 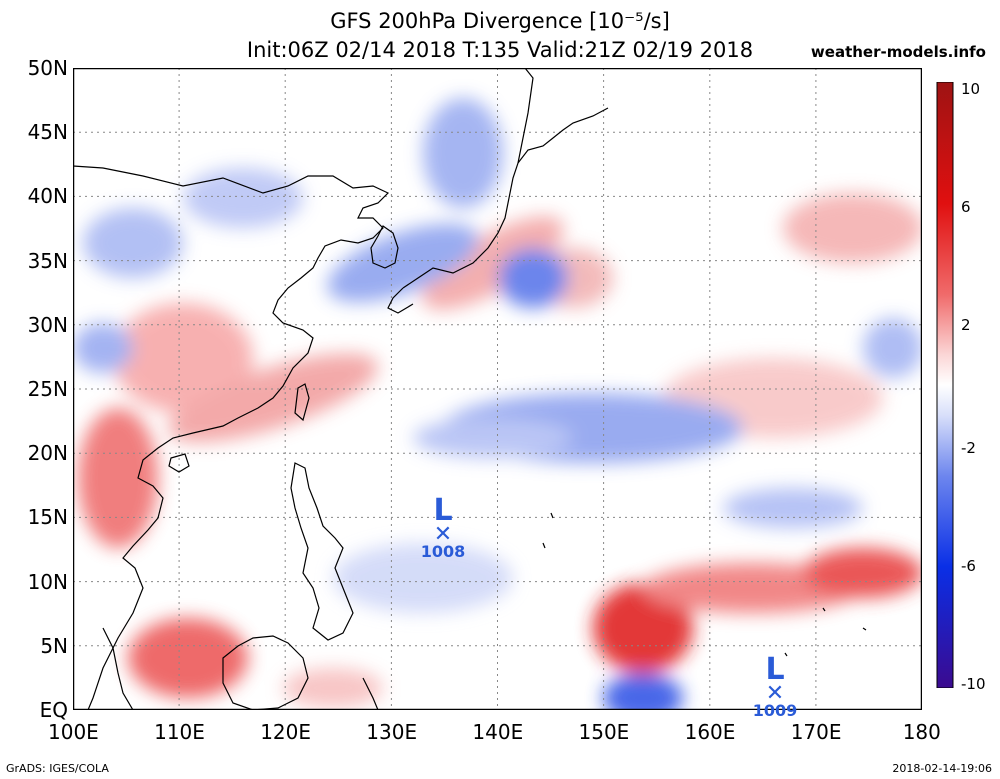 I want to click on low-pressure-marker: L ✕ 1008, so click(x=443, y=528).